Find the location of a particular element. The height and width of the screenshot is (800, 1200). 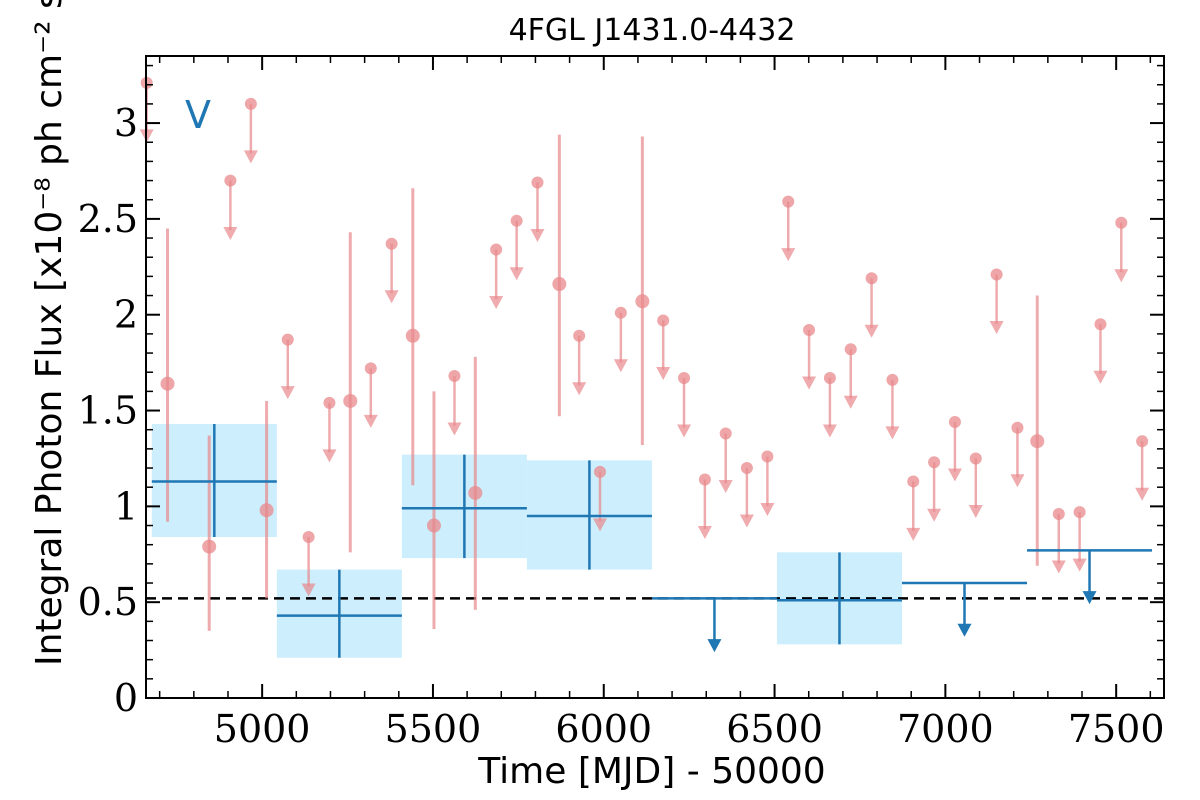

x-tick-label-2: 6000 is located at coordinates (603, 729).